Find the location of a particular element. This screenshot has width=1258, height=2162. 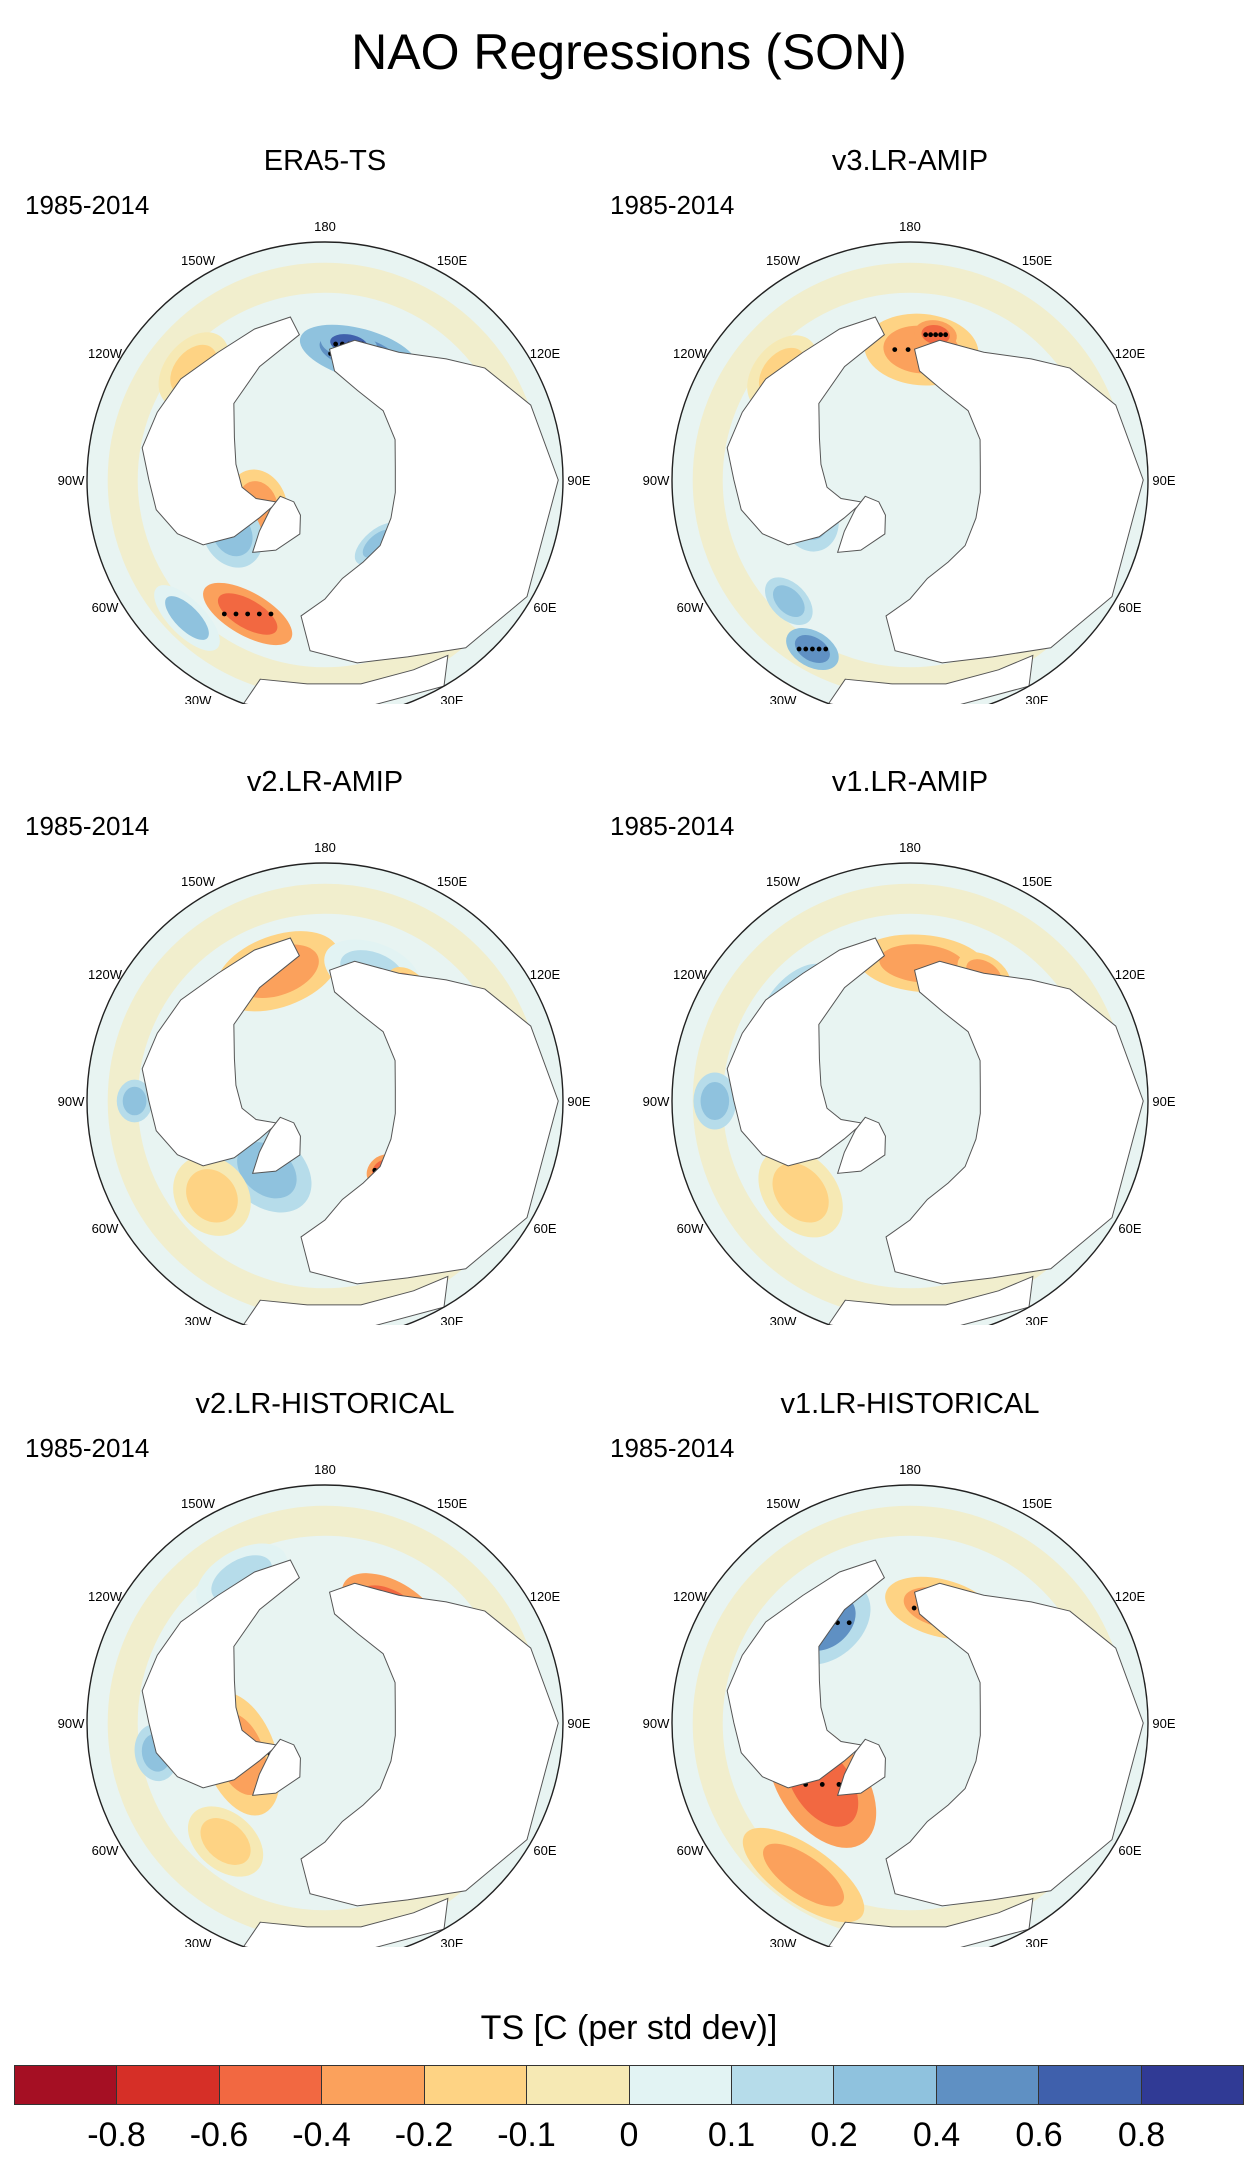

colorbar-tick-label: -0.2 is located at coordinates (424, 2135).